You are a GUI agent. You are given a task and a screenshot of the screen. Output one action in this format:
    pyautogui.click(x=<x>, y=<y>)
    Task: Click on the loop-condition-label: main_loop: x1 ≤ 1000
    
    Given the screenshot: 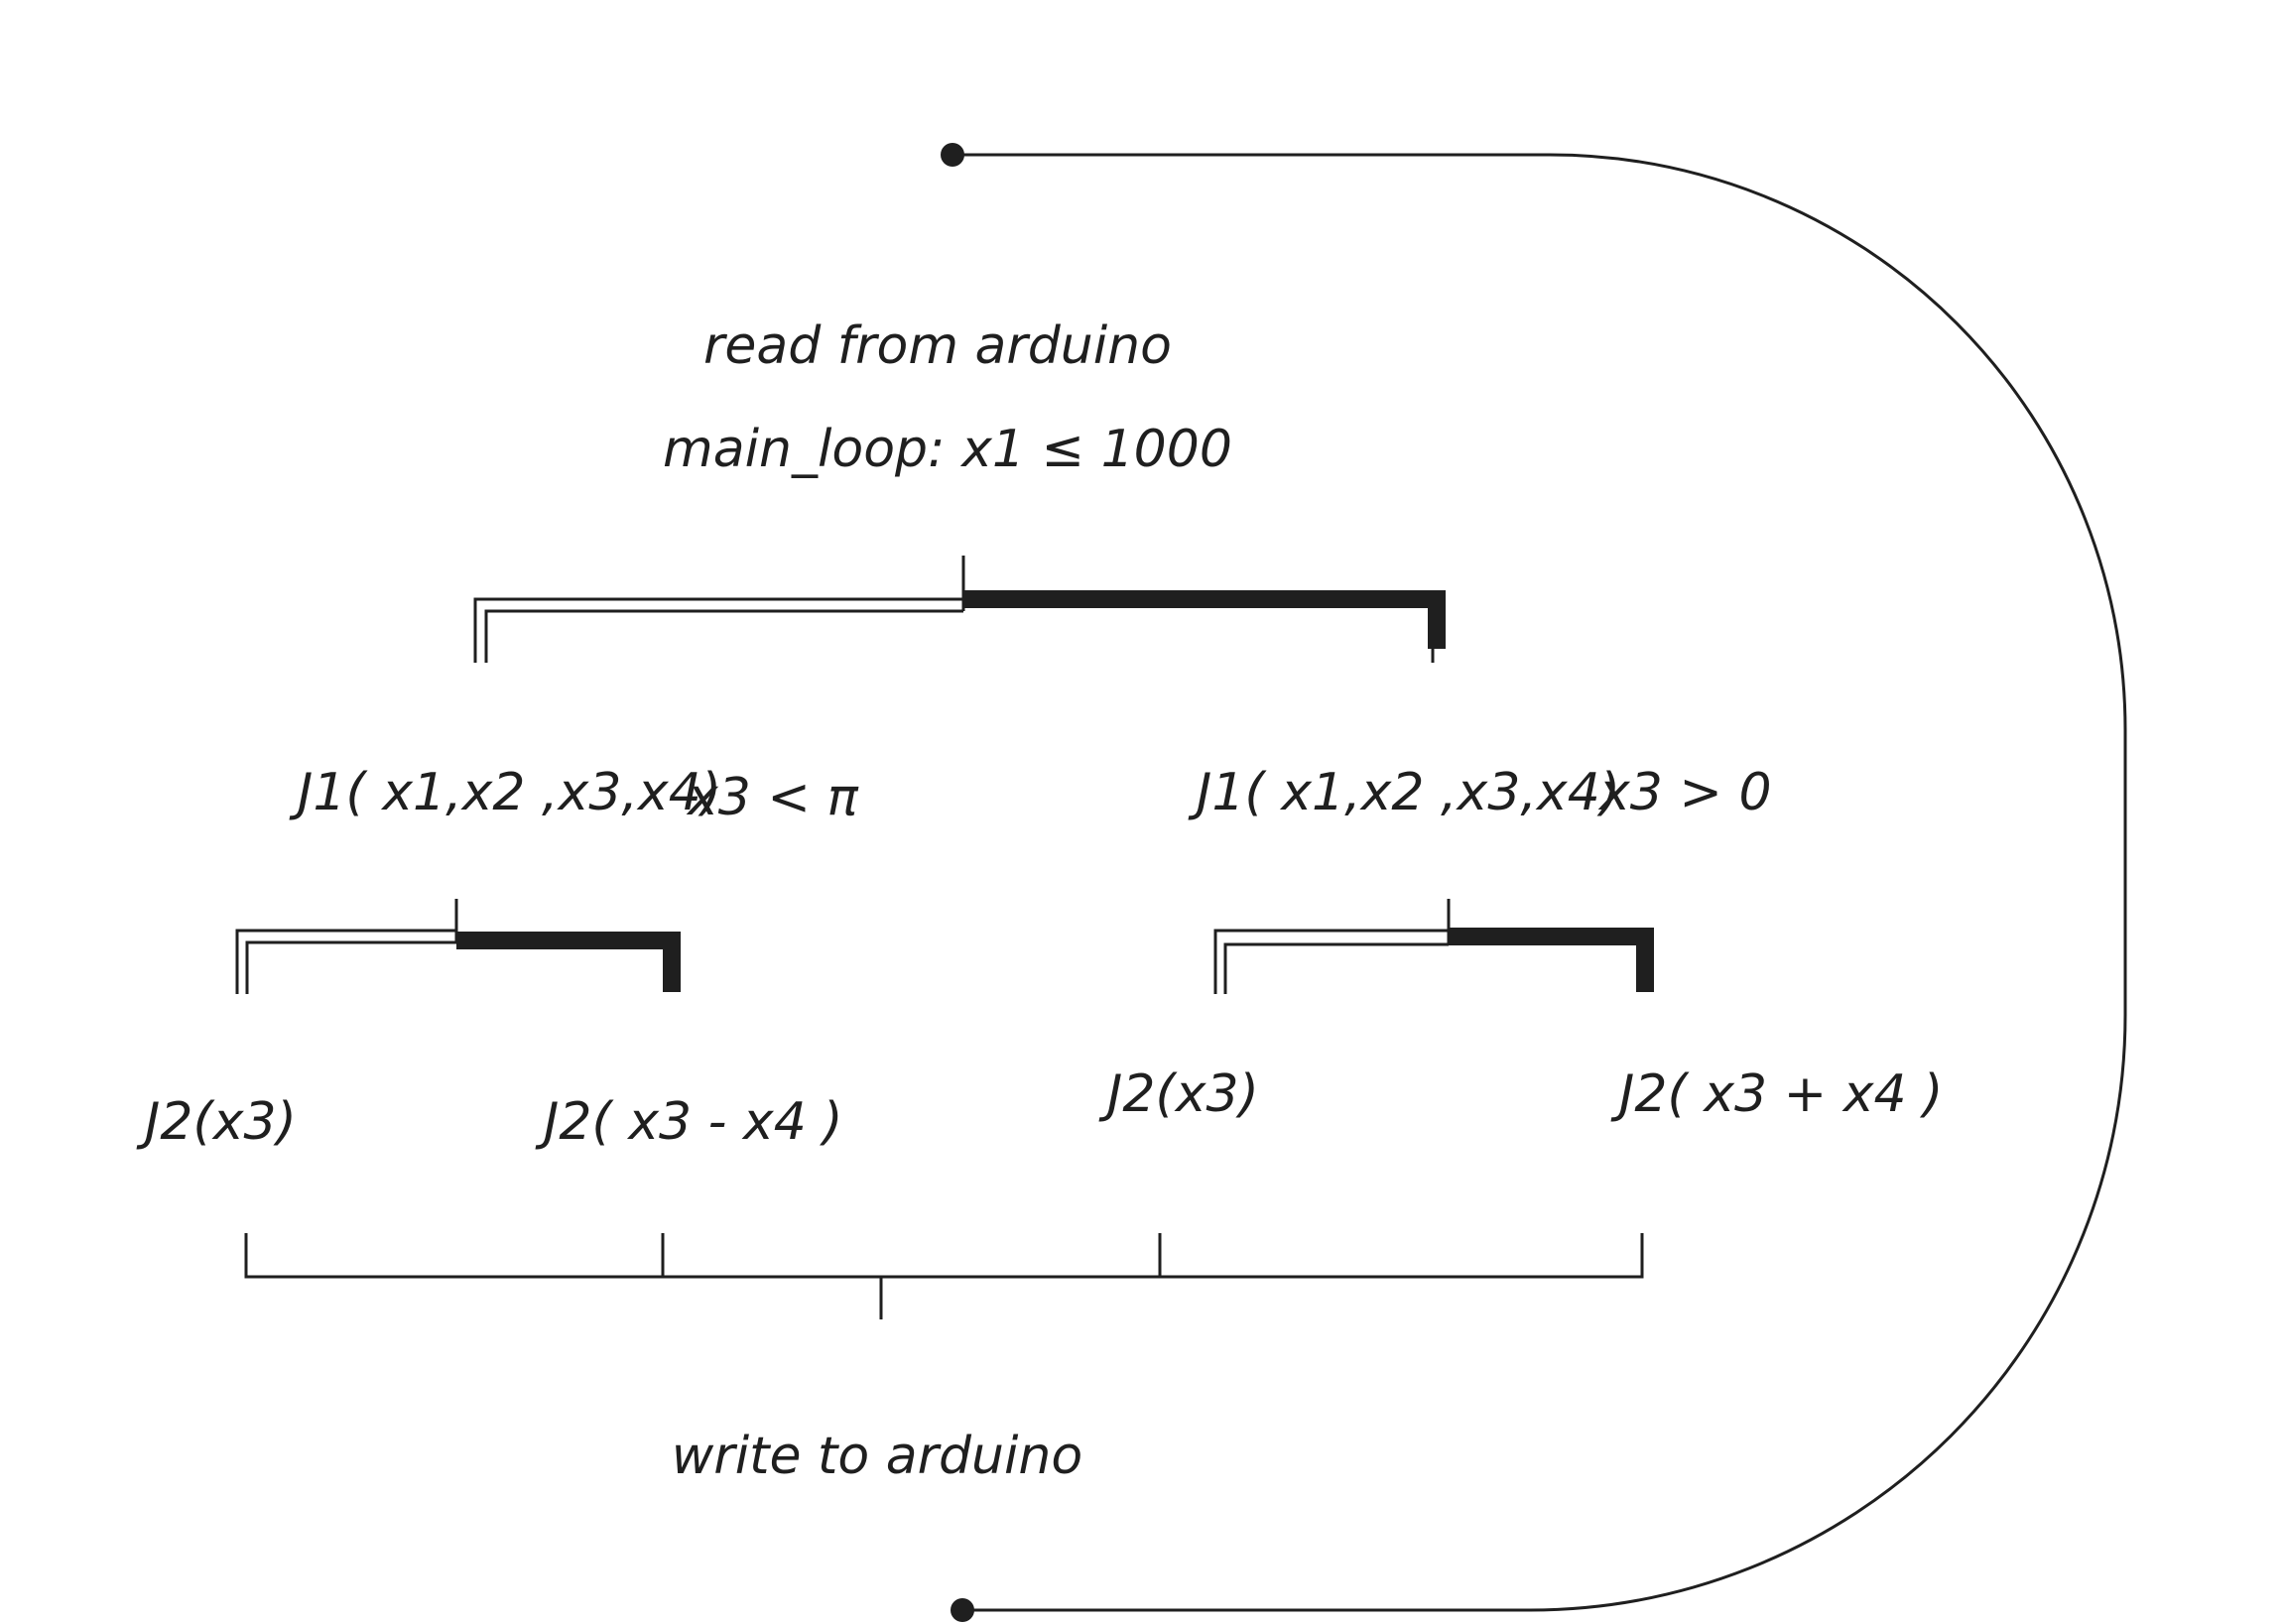 What is the action you would take?
    pyautogui.click(x=947, y=449)
    